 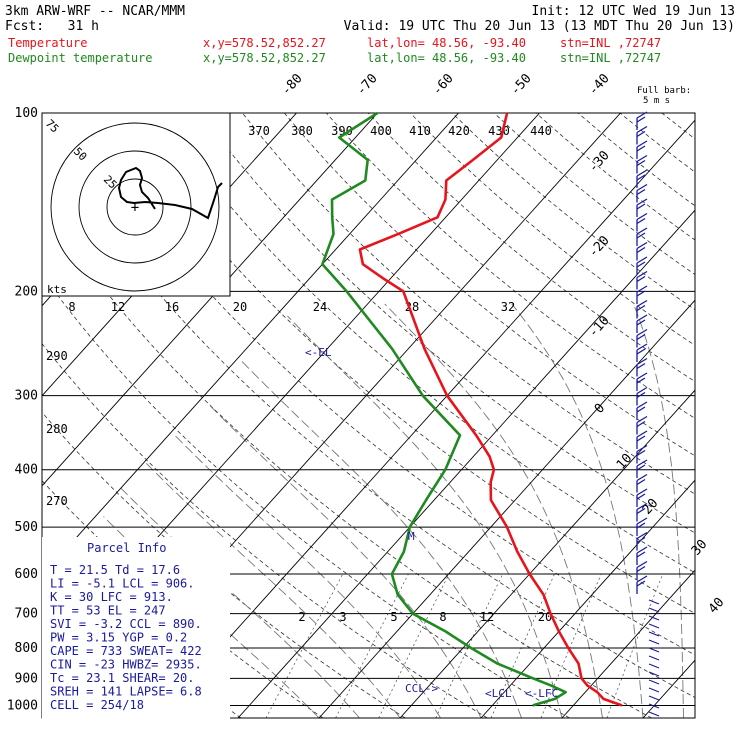 What do you see at coordinates (508, 307) in the screenshot?
I see `hodograph-speed-label: 32` at bounding box center [508, 307].